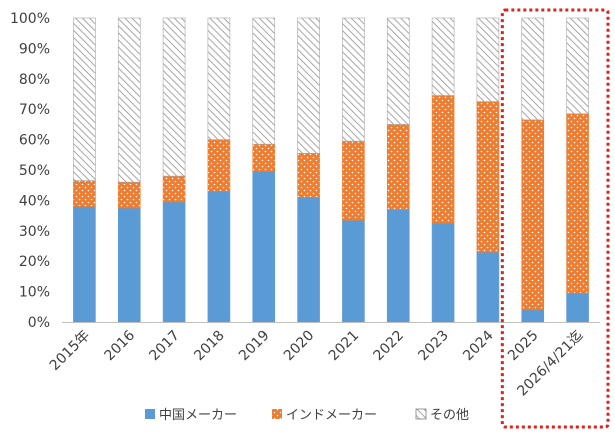  I want to click on x-tick-label: 2020, so click(299, 346).